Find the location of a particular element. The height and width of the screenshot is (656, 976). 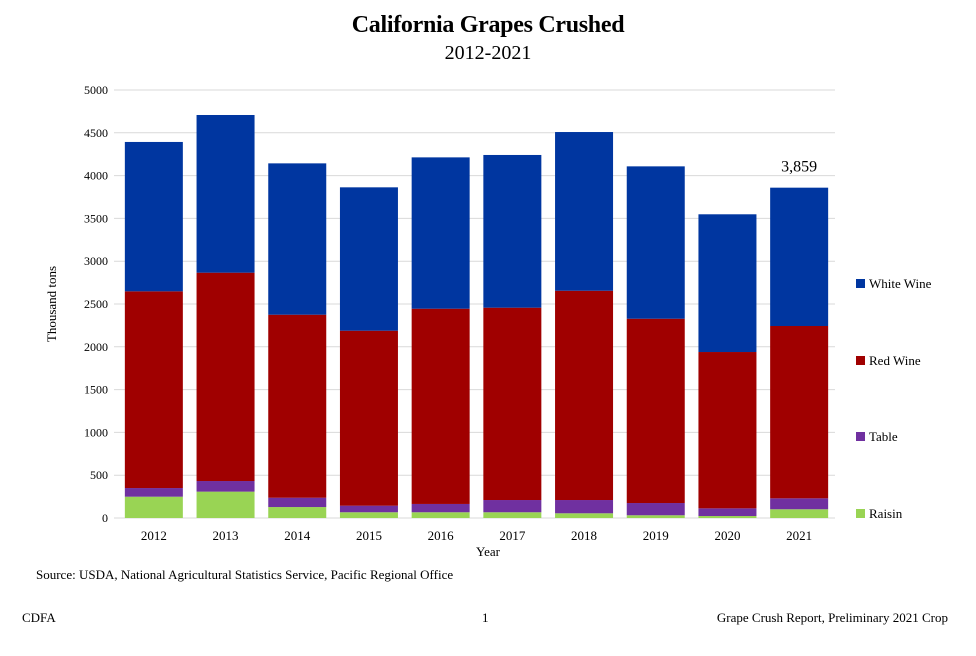

bar-raisin-2013 is located at coordinates (225, 504).